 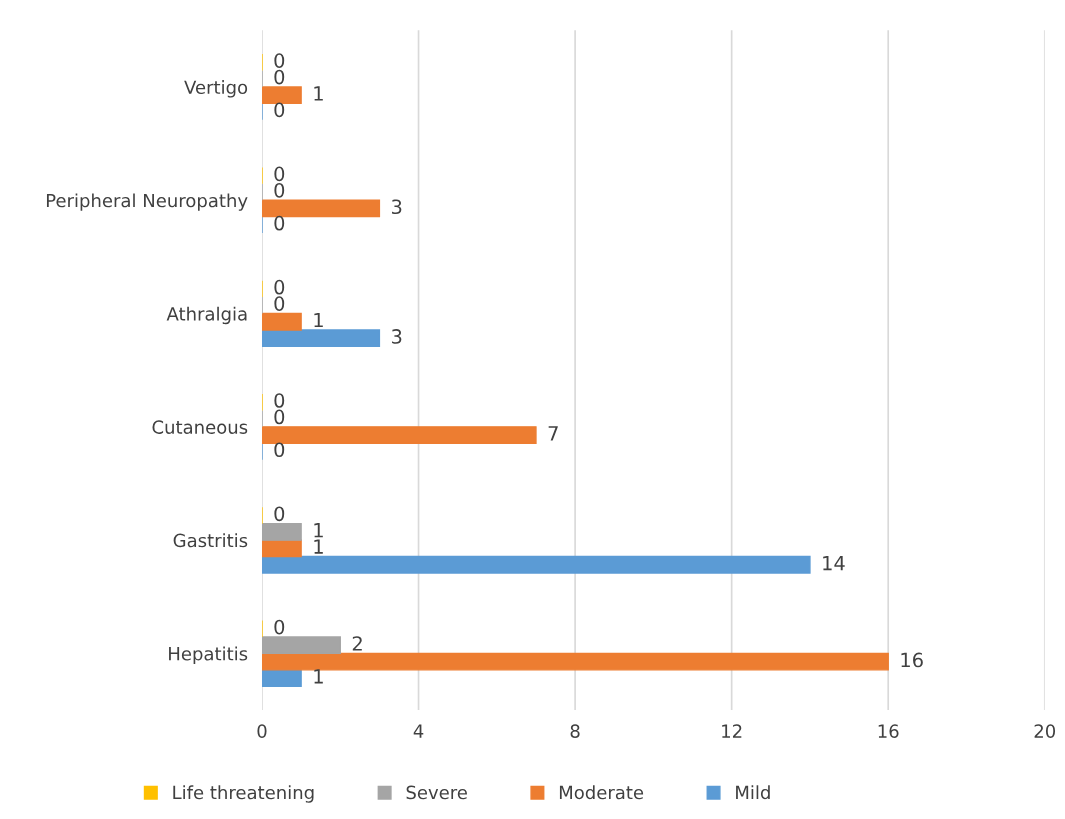 What do you see at coordinates (834, 563) in the screenshot?
I see `data-label: 14` at bounding box center [834, 563].